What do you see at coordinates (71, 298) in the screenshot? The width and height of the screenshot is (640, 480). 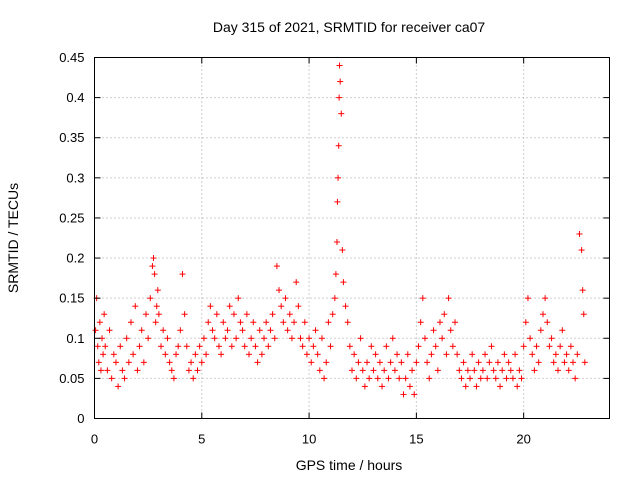 I see `y-tick-label: 0.15` at bounding box center [71, 298].